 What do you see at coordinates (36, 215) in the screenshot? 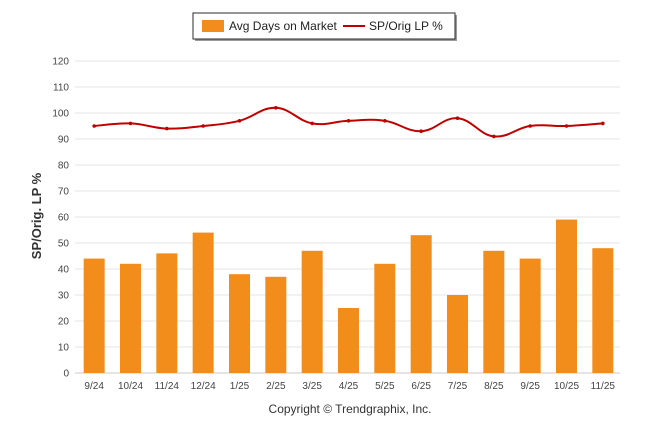
I see `y-axis-label: SP/Orig. LP %` at bounding box center [36, 215].